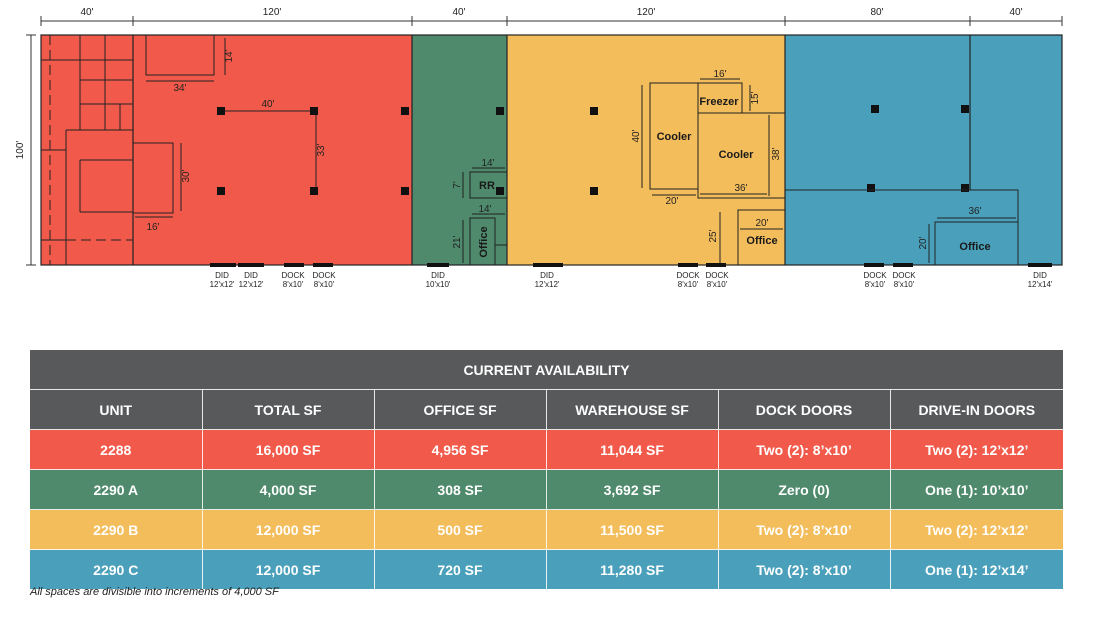 The image size is (1101, 621). Describe the element at coordinates (460, 449) in the screenshot. I see `cell-office-sf: 4,956 SF` at that location.